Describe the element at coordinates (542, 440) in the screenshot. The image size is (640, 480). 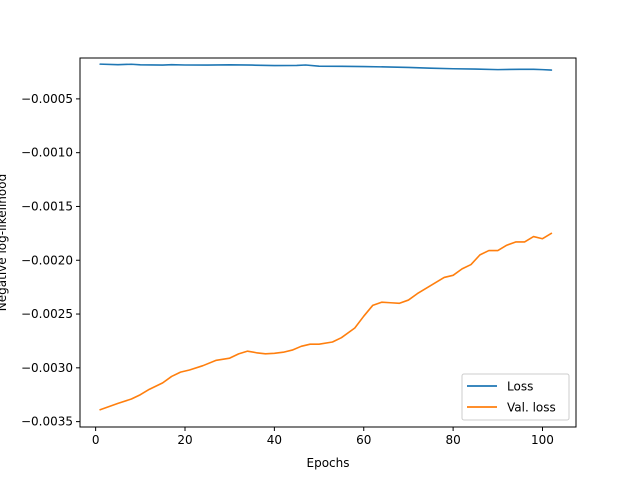
I see `x-tick-label: 100` at that location.